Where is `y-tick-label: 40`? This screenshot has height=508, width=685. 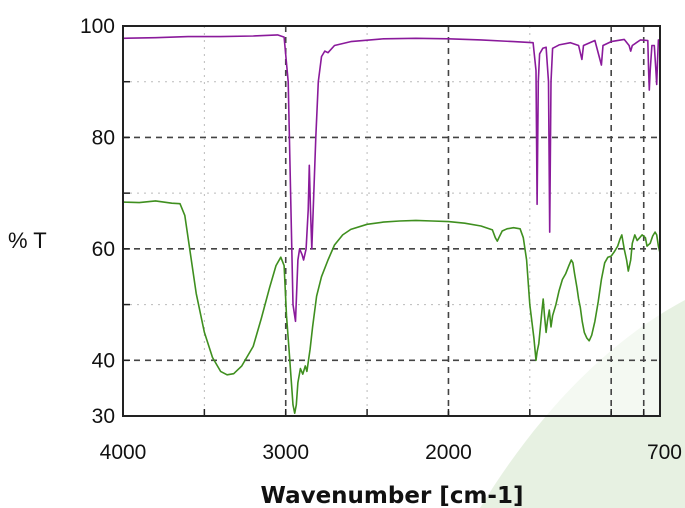 y-tick-label: 40 is located at coordinates (103, 360).